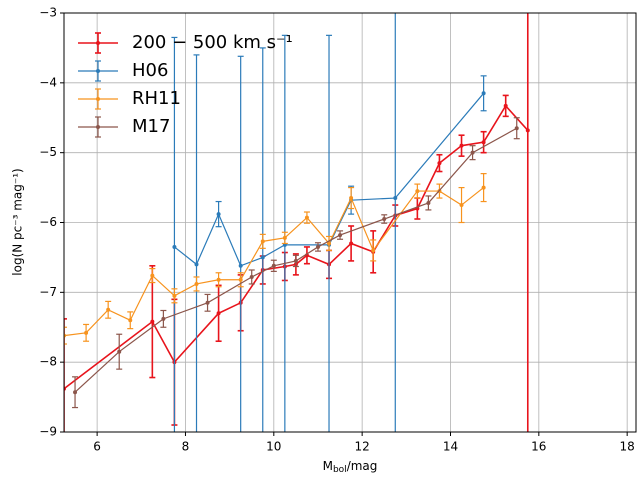 This screenshot has width=637, height=477. Describe the element at coordinates (48, 432) in the screenshot. I see `y-tick-label: −9` at that location.